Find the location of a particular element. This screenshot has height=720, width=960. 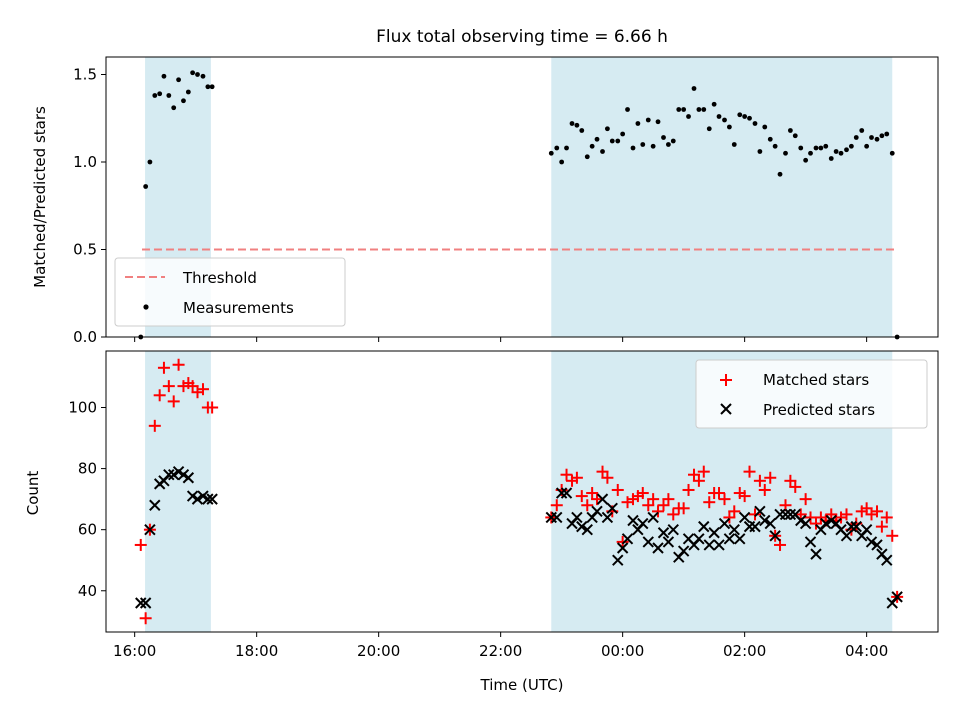

legend-matched-label: Matched stars is located at coordinates (816, 380).